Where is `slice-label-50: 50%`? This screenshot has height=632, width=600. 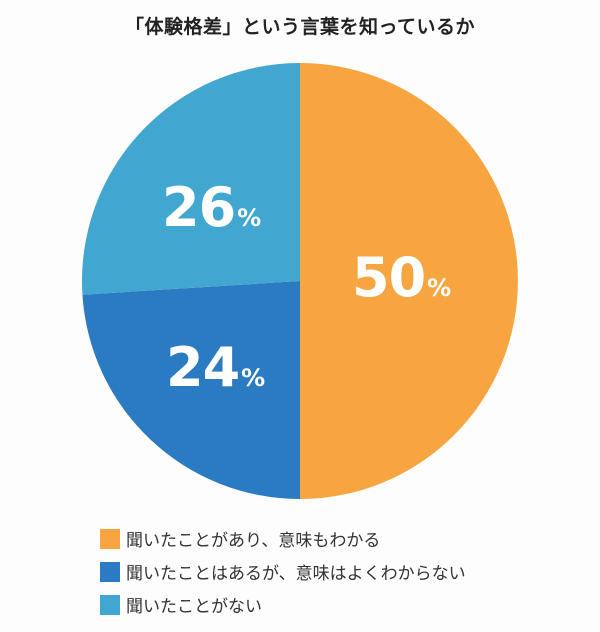 slice-label-50: 50% is located at coordinates (402, 277).